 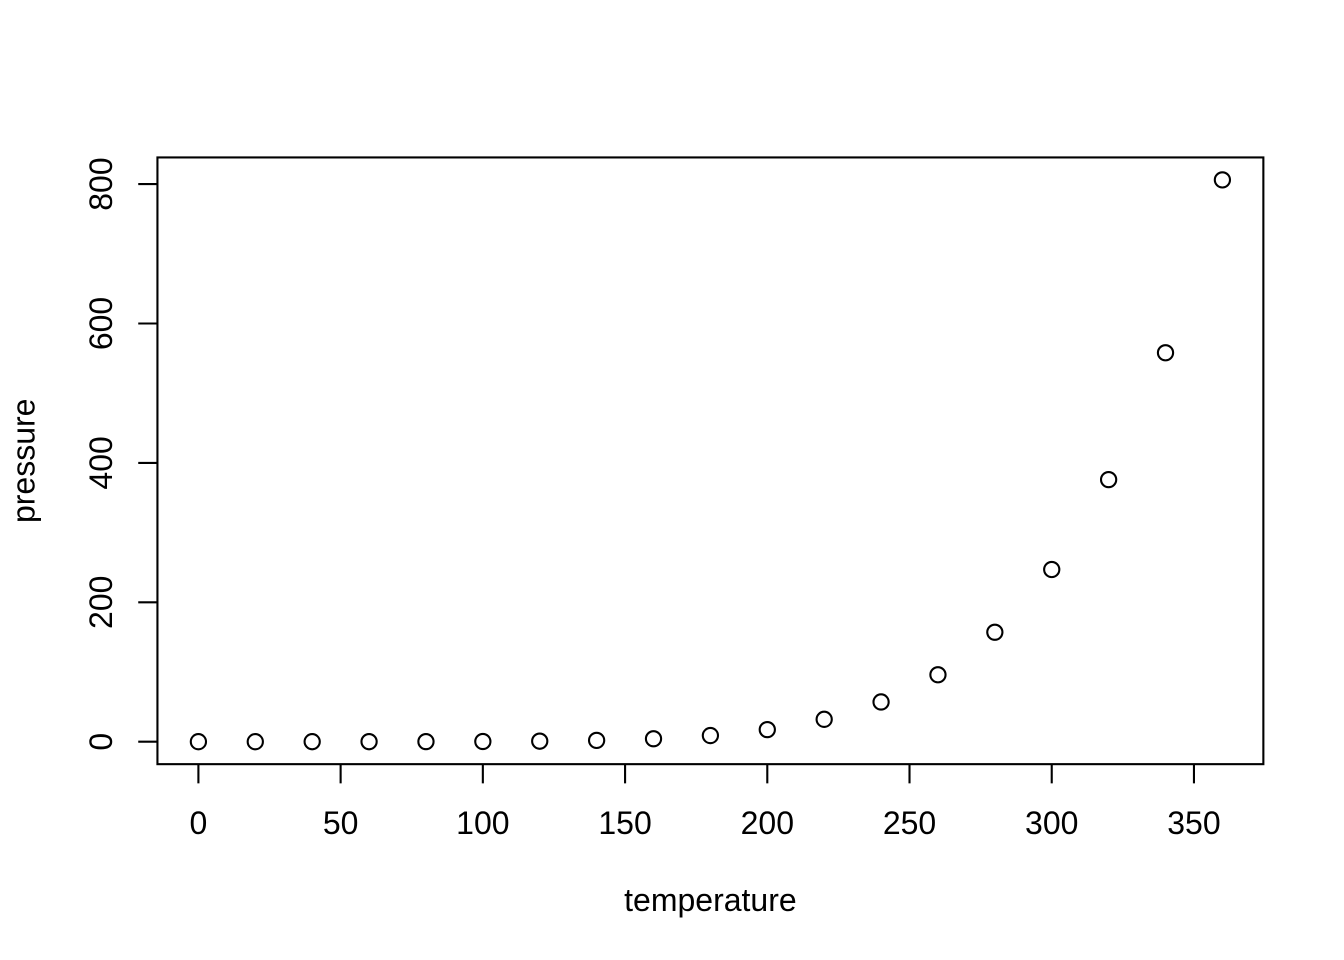 What do you see at coordinates (23, 461) in the screenshot?
I see `svg-text: pressure` at bounding box center [23, 461].